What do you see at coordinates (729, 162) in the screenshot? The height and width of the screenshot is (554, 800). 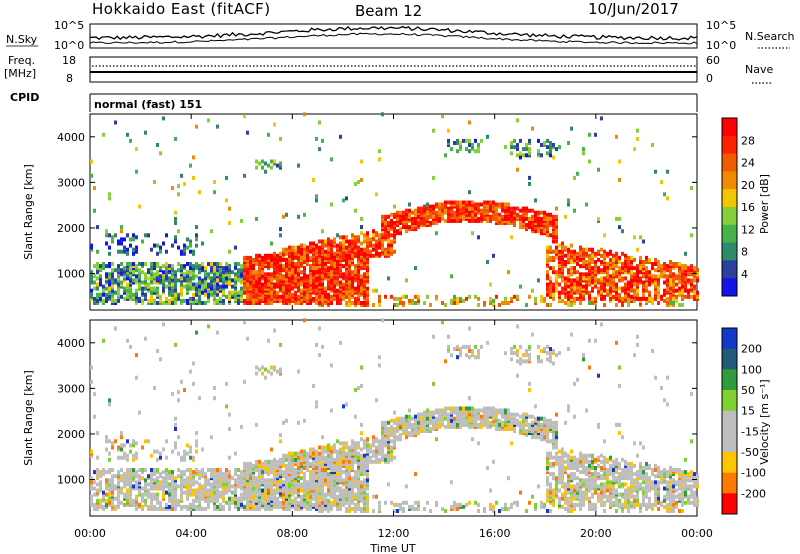 I see `power-colorbar-segment` at bounding box center [729, 162].